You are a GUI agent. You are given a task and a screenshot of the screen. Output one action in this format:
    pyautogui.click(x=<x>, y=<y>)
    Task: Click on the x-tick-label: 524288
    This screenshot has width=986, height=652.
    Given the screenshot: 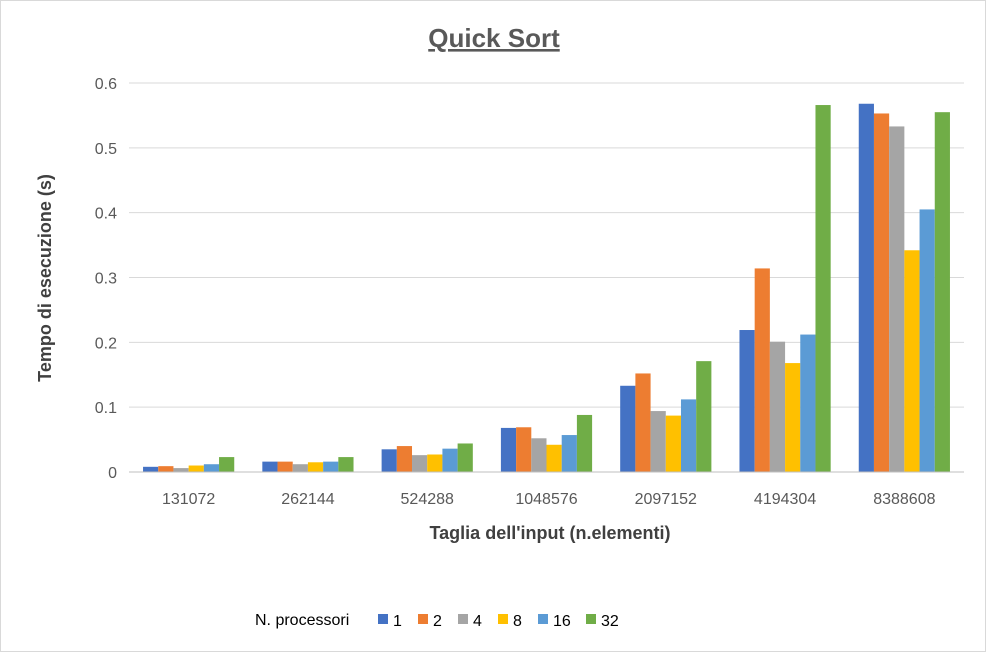 What is the action you would take?
    pyautogui.click(x=427, y=499)
    